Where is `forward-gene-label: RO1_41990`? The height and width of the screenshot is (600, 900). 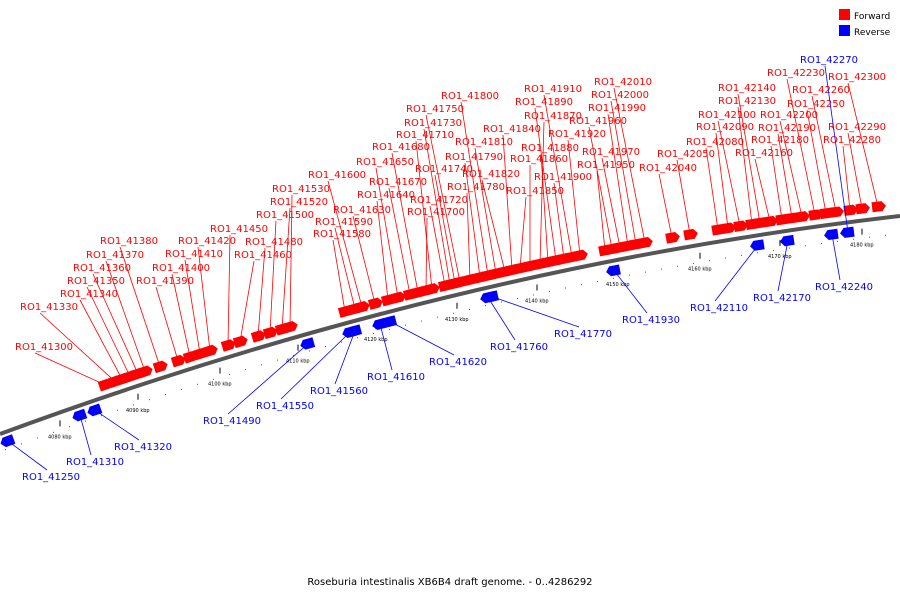
forward-gene-label: RO1_41990 is located at coordinates (617, 108).